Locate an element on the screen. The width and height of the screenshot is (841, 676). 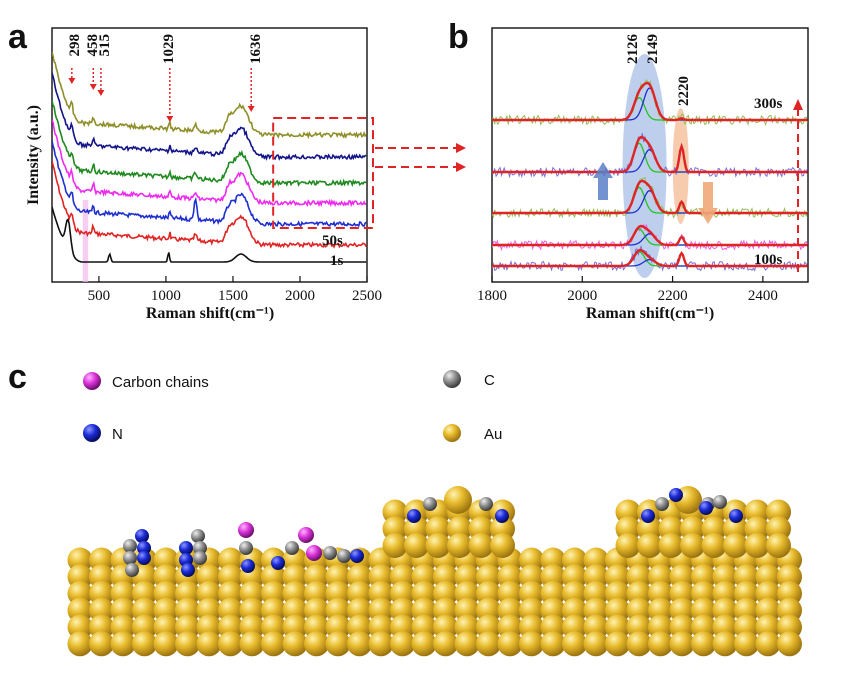
series-label-50s: 50s is located at coordinates (332, 241).